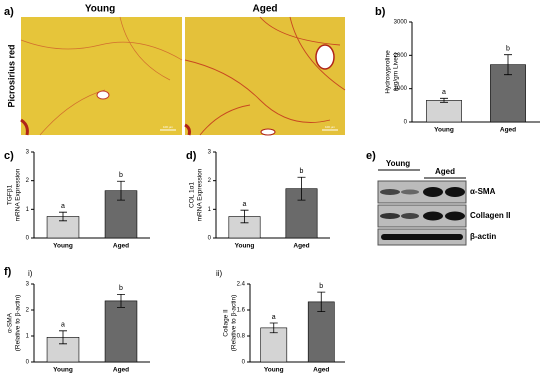  What do you see at coordinates (265, 76) in the screenshot?
I see `micrograph-aged: 100 μm` at bounding box center [265, 76].